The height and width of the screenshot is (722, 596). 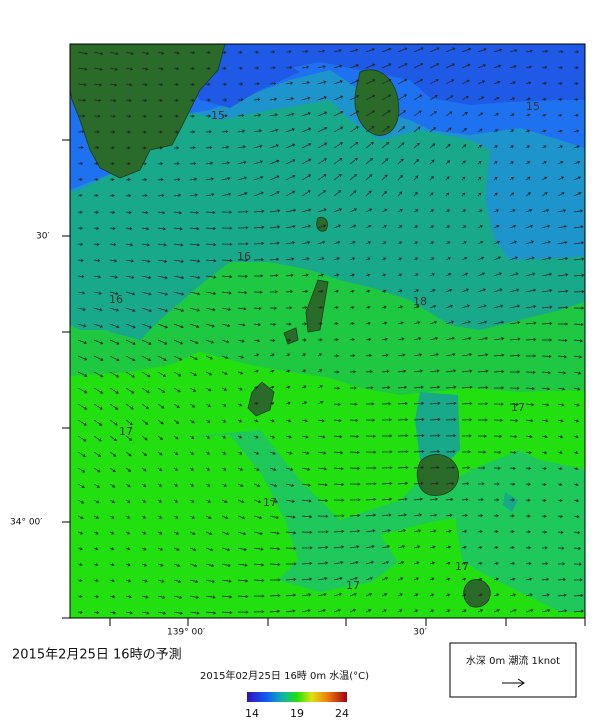 I want to click on lon-label: 30′, so click(x=420, y=633).